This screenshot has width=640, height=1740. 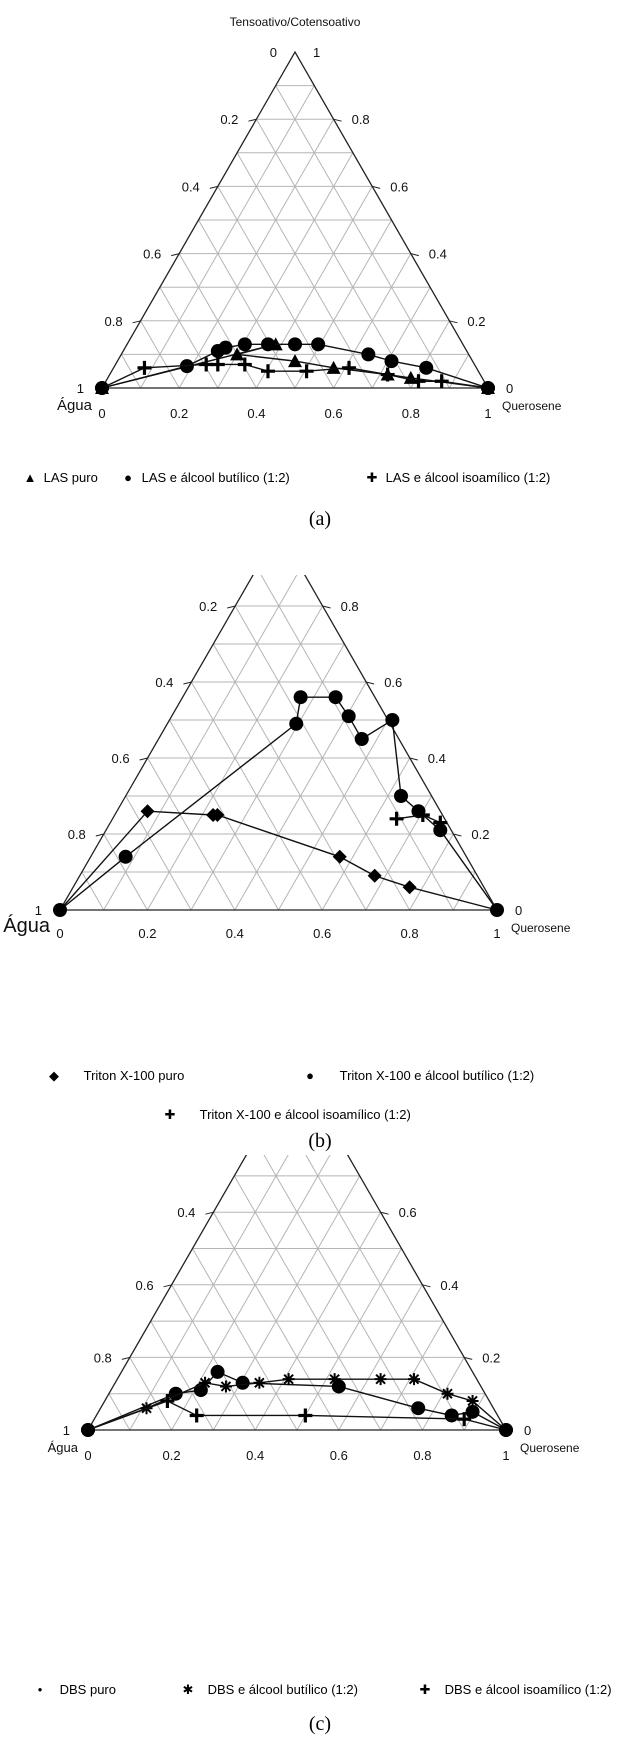 I want to click on plus-marker-icon: ✚, so click(x=425, y=1689).